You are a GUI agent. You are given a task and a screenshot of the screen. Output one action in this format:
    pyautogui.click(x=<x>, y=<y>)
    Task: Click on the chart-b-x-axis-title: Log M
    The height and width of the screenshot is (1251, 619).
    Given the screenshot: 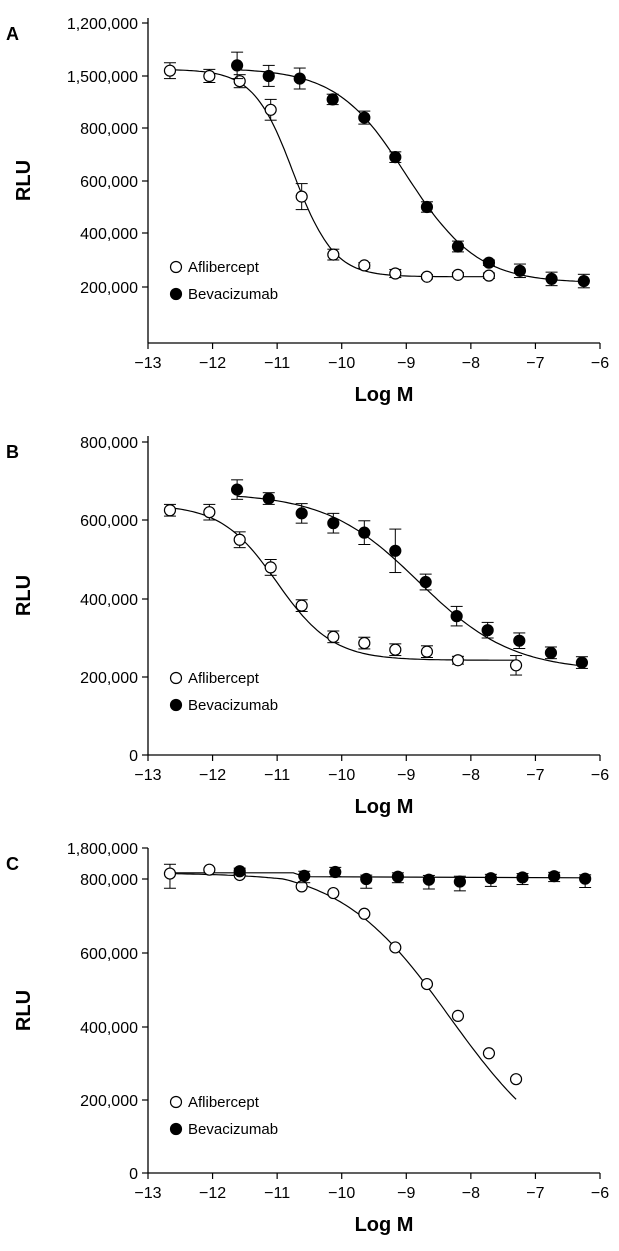 What is the action you would take?
    pyautogui.click(x=384, y=807)
    